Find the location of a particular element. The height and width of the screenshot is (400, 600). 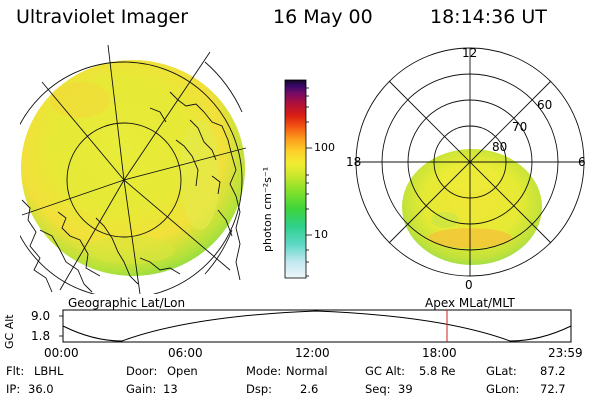

instrument-title: Ultraviolet Imager is located at coordinates (102, 17).